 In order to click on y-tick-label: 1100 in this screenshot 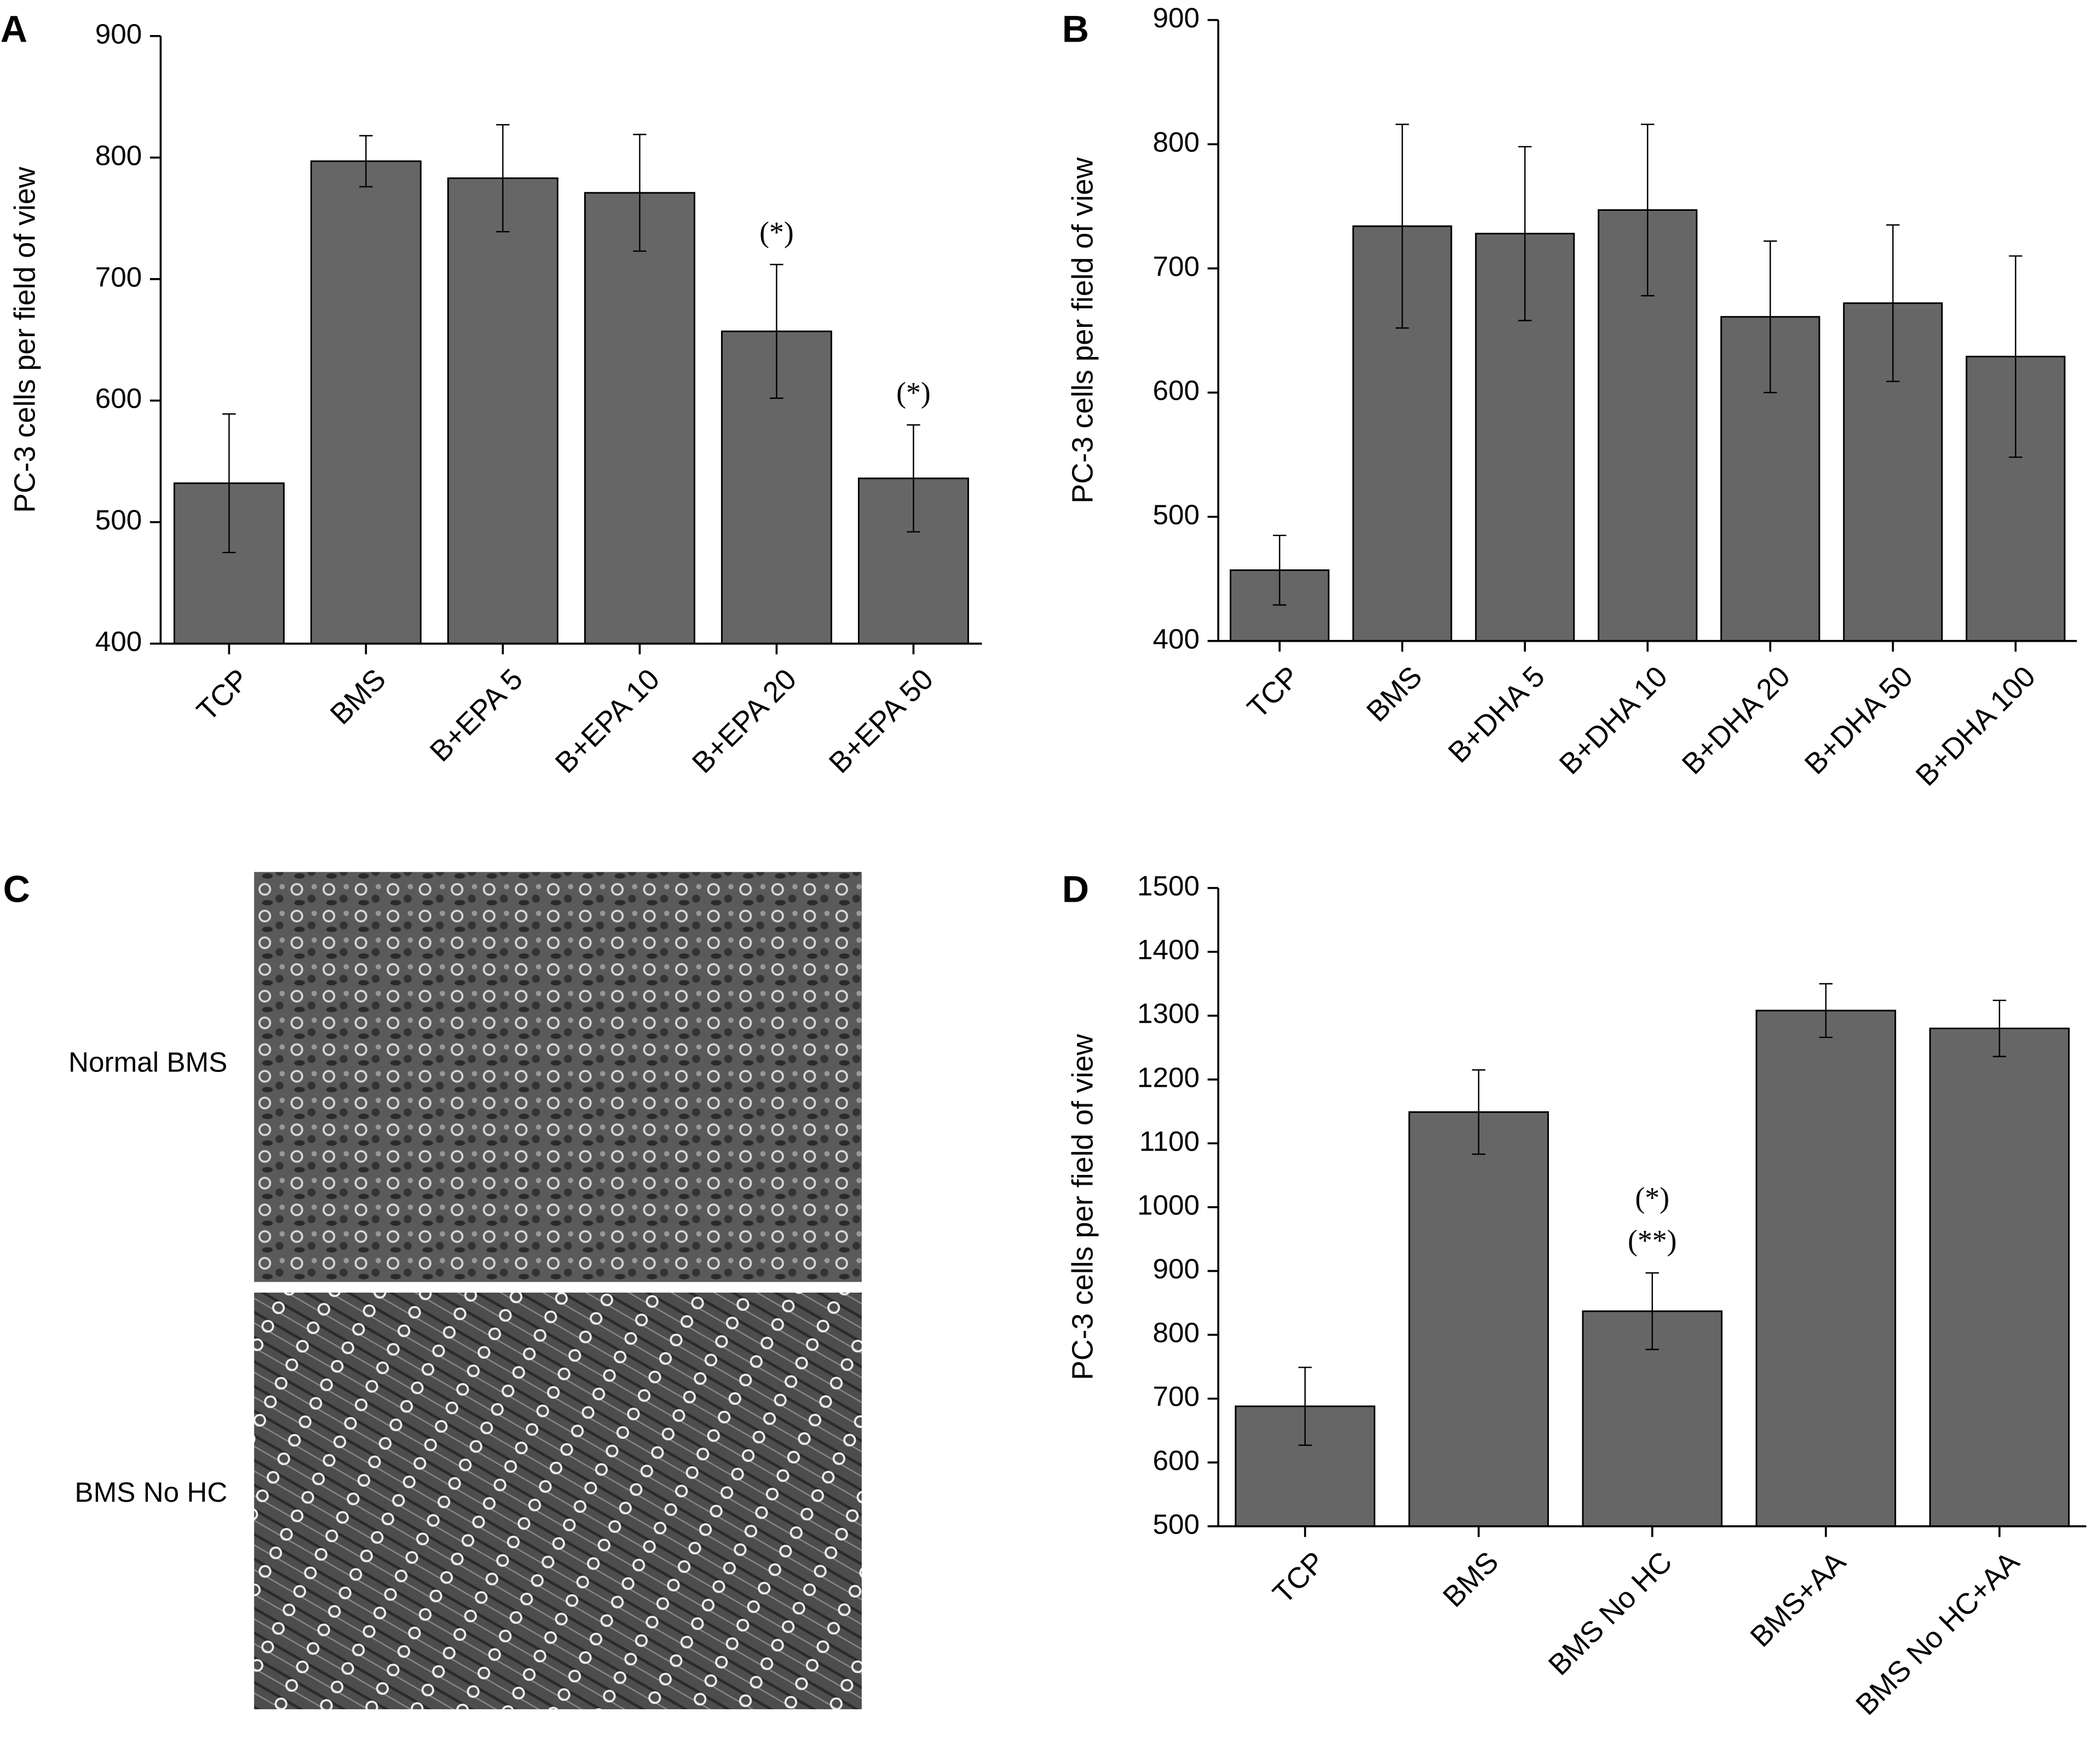, I will do `click(1169, 1141)`.